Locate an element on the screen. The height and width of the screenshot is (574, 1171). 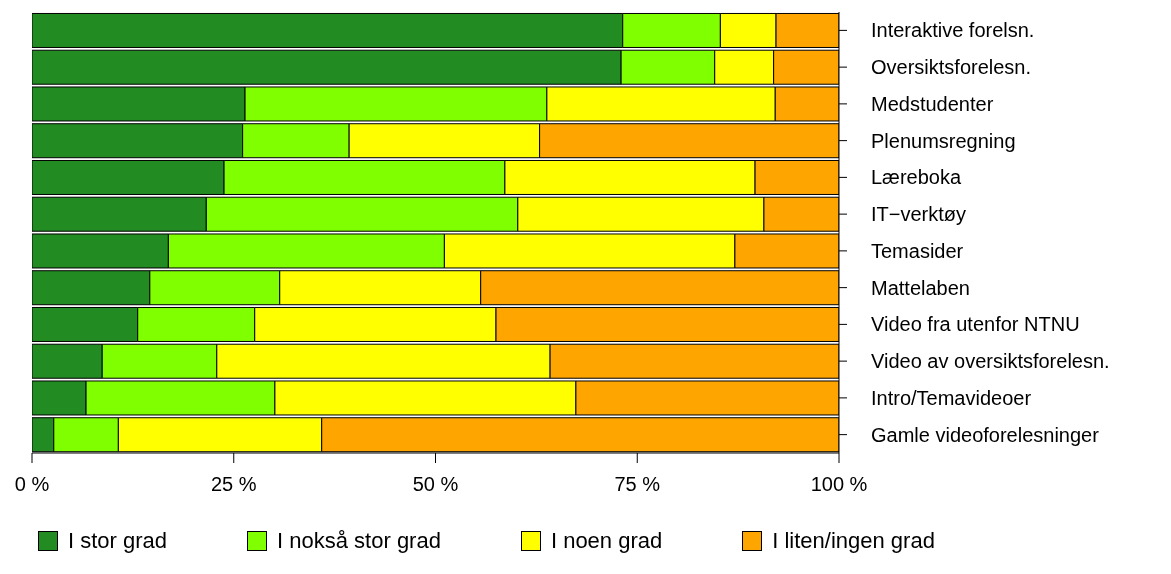
y-tick-label: Mattelaben is located at coordinates (920, 287).